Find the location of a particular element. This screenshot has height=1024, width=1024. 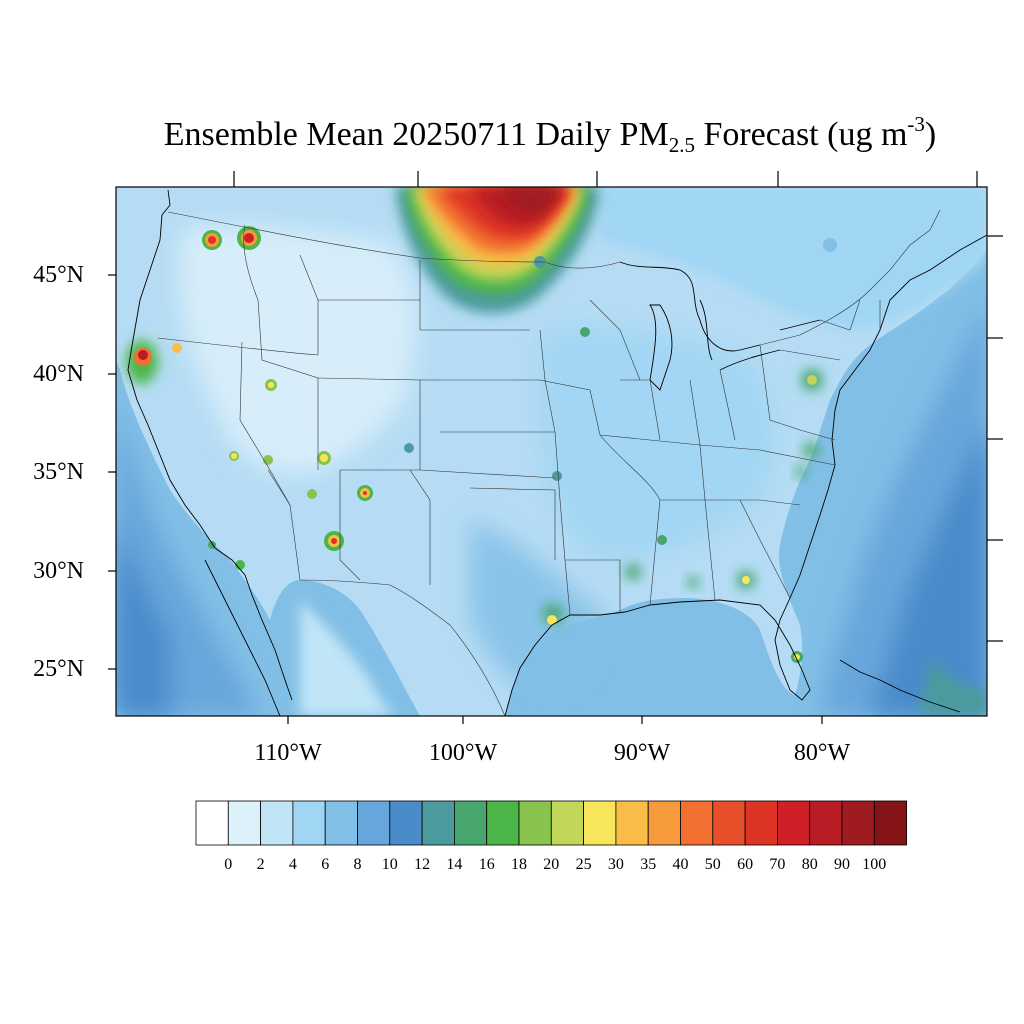

central-medium is located at coordinates (657, 443).